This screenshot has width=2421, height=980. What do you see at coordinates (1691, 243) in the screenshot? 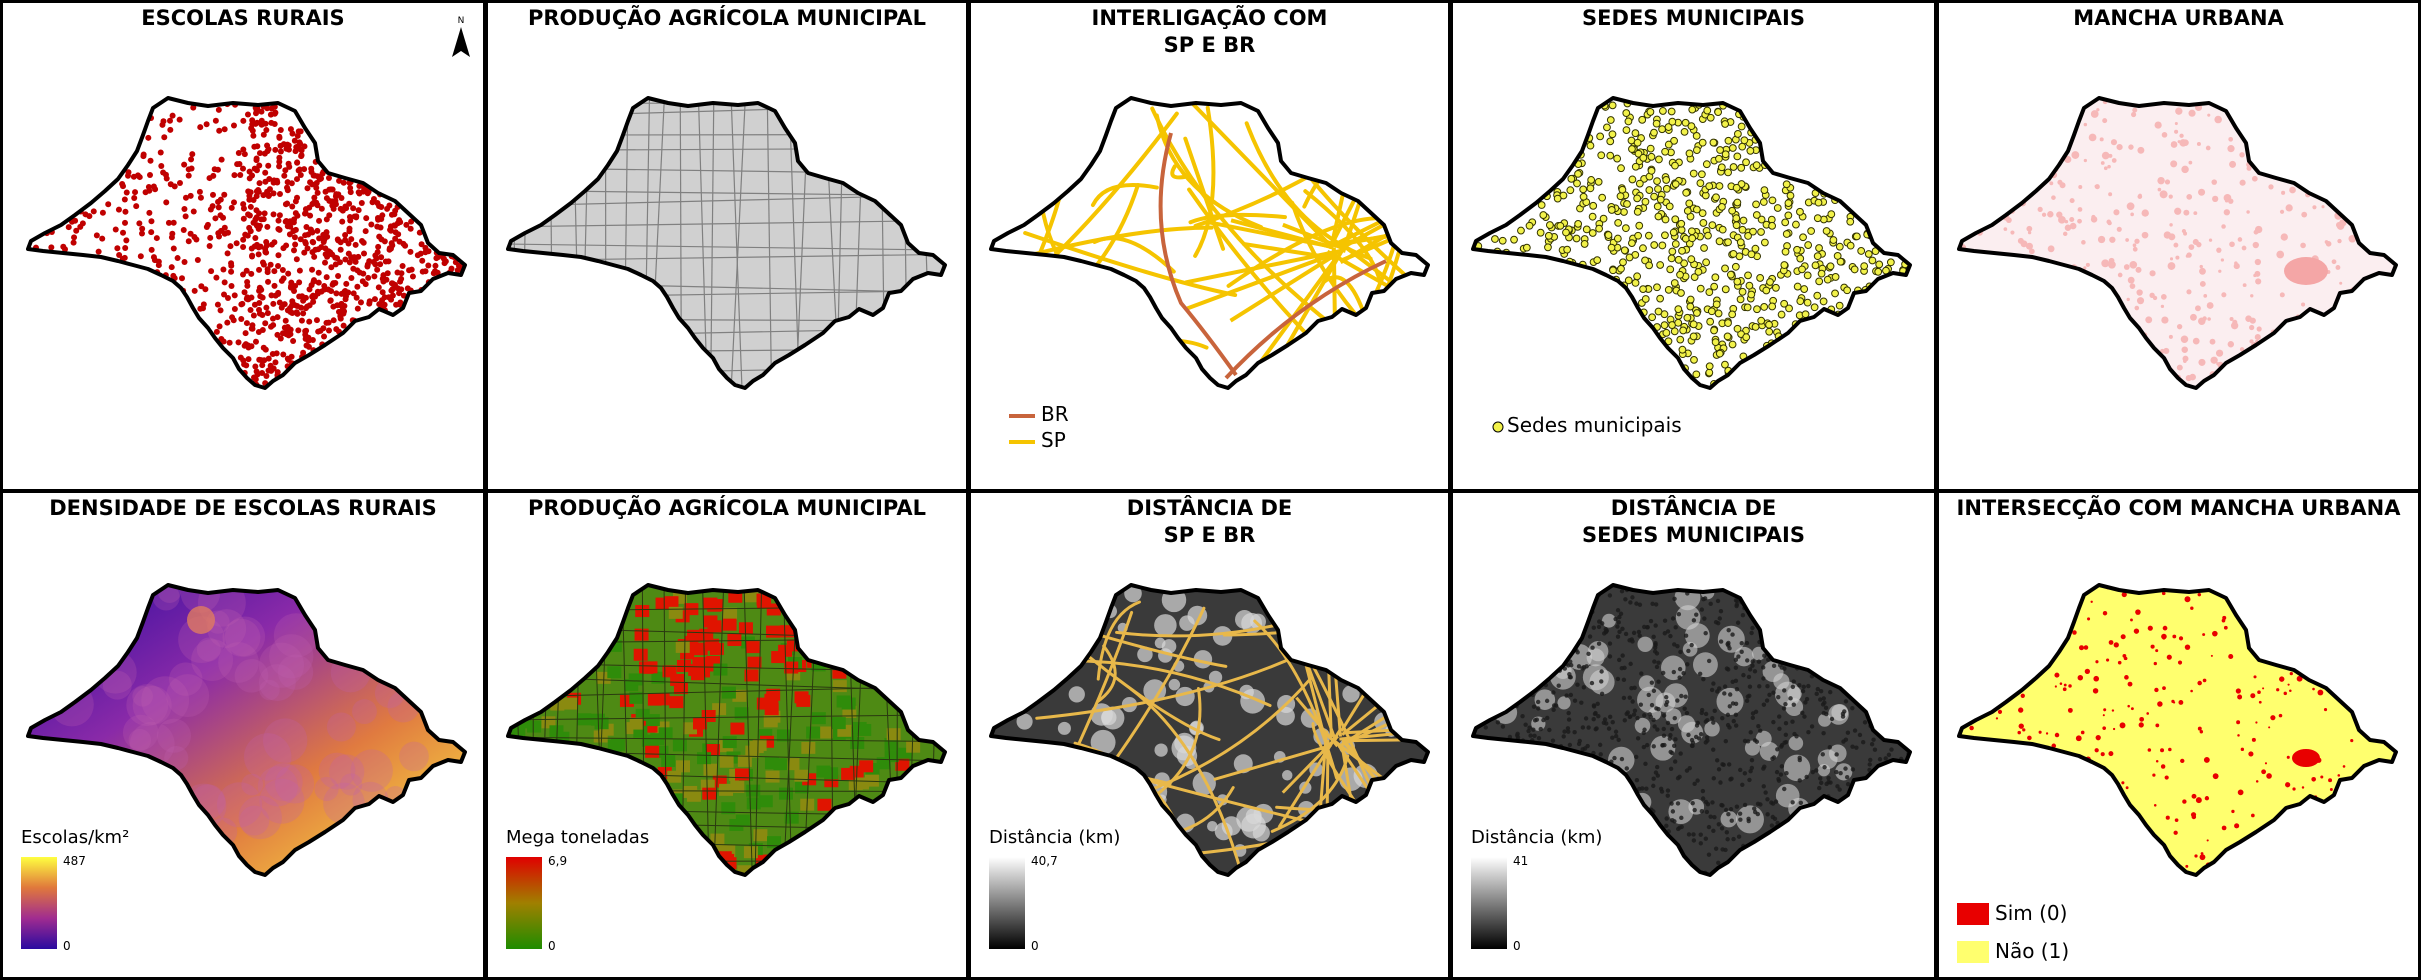
I see `map-svg` at bounding box center [1691, 243].